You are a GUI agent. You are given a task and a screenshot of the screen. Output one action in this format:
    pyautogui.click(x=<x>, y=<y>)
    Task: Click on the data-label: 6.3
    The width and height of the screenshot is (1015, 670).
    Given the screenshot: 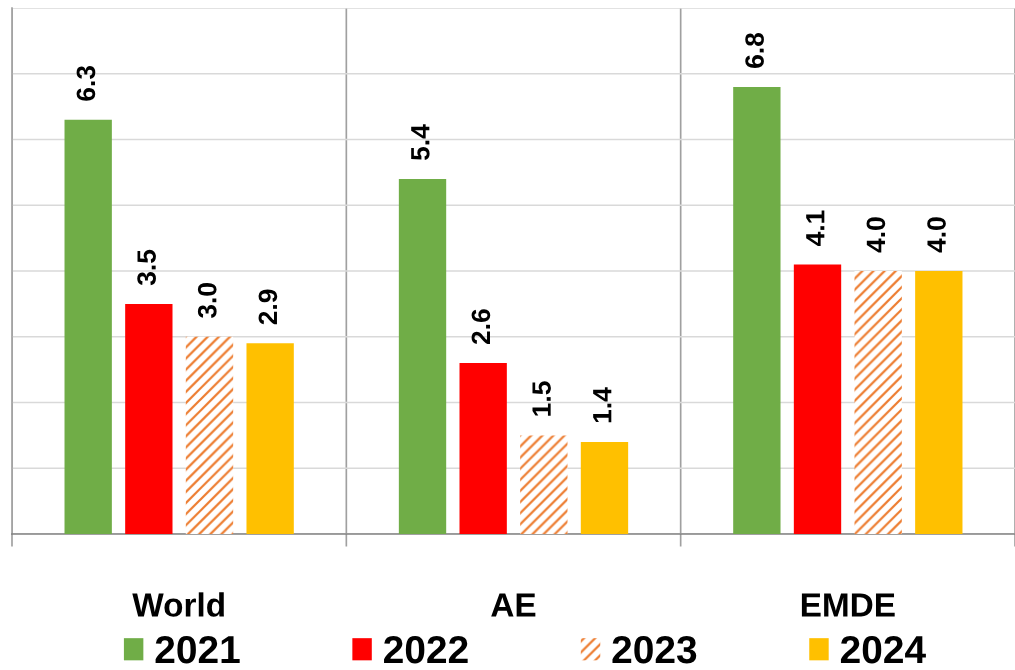 What is the action you would take?
    pyautogui.click(x=86, y=83)
    